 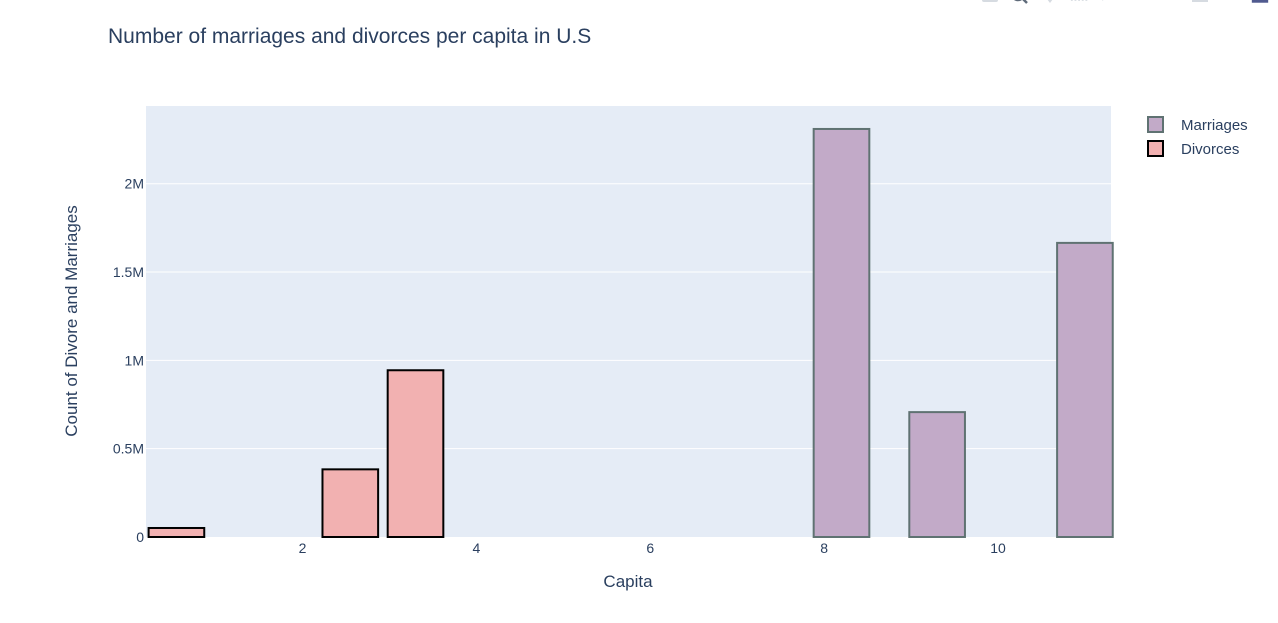 I want to click on x-tick-label: 10, so click(x=998, y=548).